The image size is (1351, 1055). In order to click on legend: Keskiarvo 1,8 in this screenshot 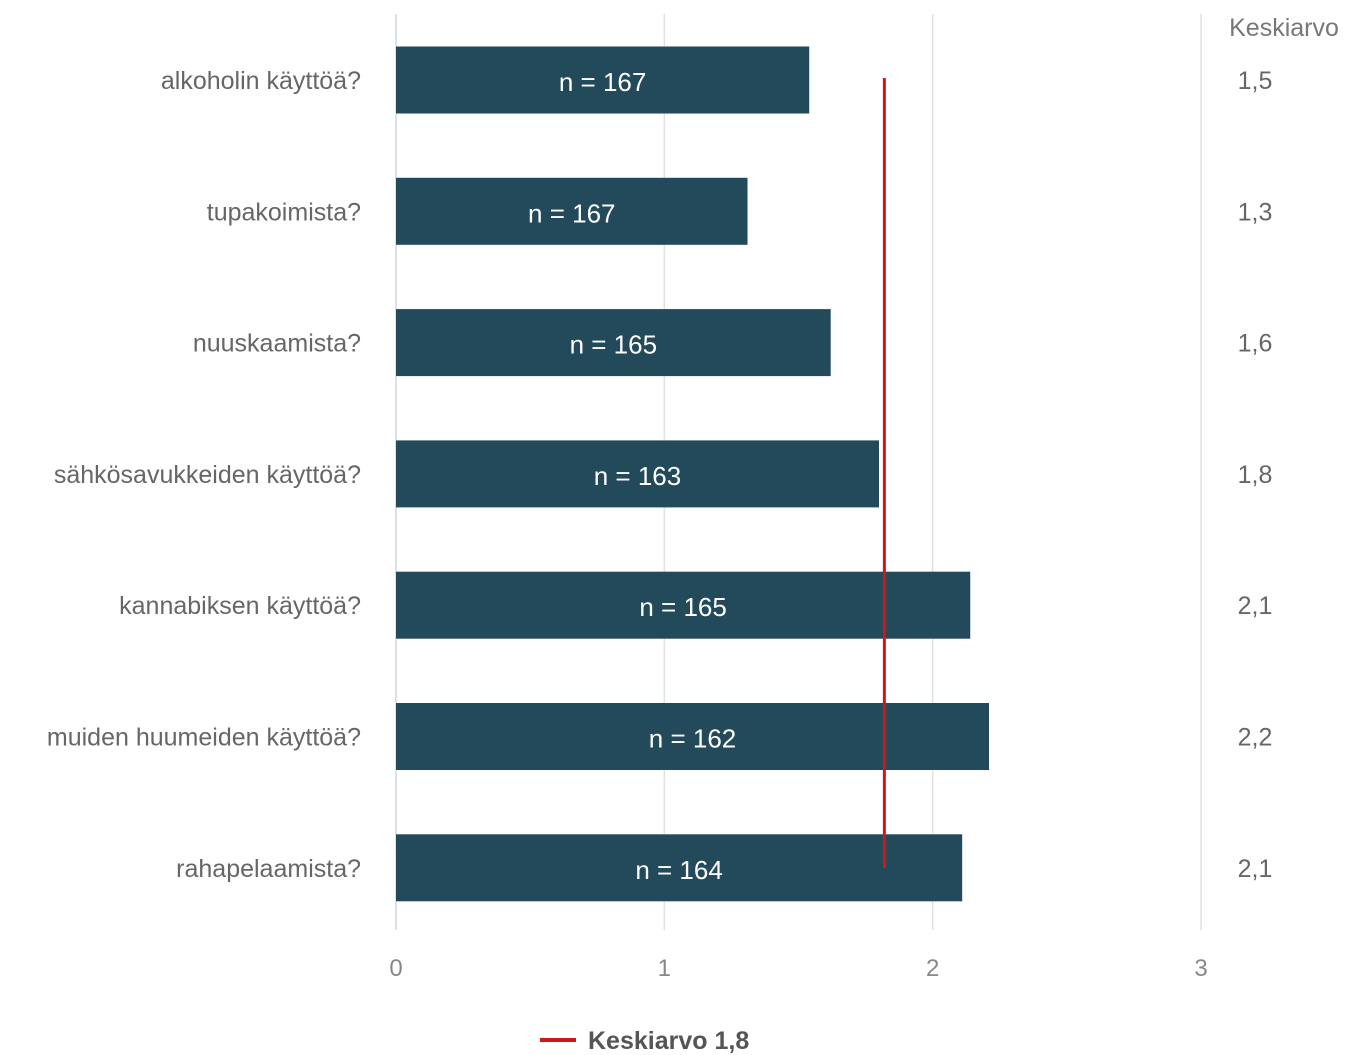, I will do `click(644, 1041)`.